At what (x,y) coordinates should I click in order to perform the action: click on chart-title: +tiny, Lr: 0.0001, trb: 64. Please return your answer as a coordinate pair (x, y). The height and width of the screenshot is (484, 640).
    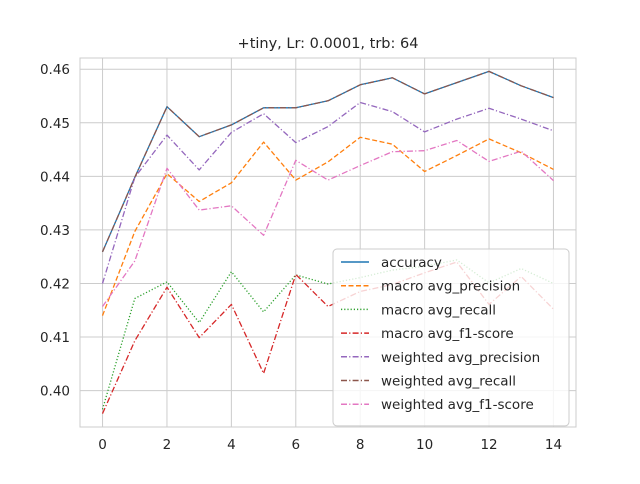
    Looking at the image, I should click on (328, 44).